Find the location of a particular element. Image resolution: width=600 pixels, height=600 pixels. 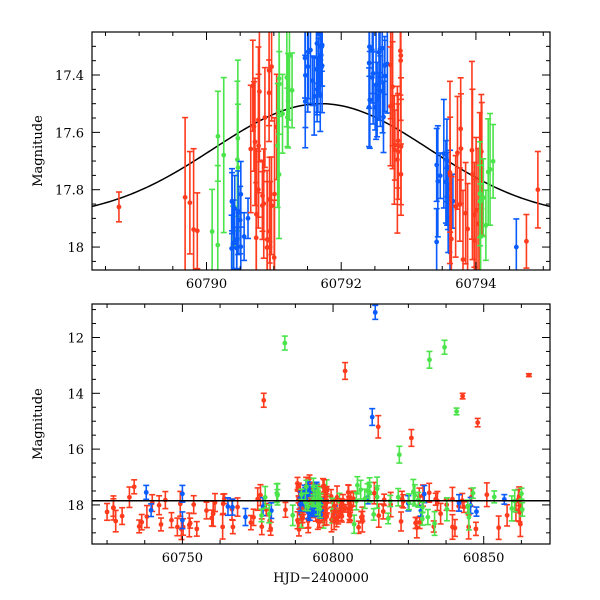

y-tick-label: 18 is located at coordinates (75, 506).